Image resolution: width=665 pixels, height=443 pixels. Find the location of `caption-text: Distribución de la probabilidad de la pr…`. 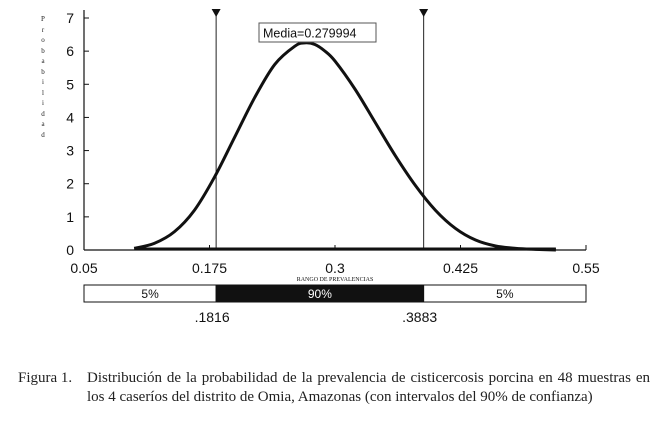

caption-text: Distribución de la probabilidad de la pr… is located at coordinates (368, 387).